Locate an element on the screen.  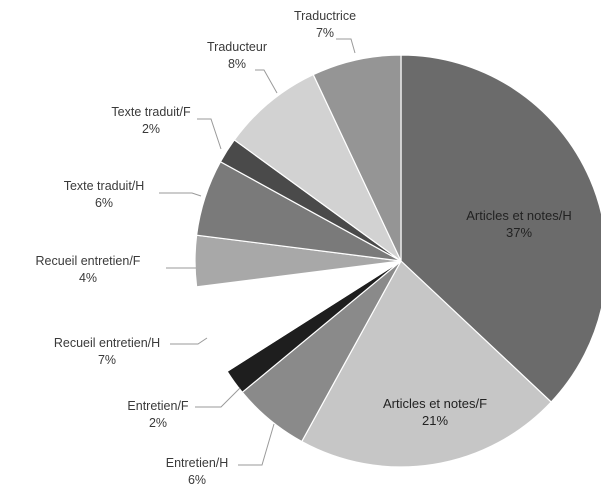
data-label-percent: 8% is located at coordinates (237, 64).